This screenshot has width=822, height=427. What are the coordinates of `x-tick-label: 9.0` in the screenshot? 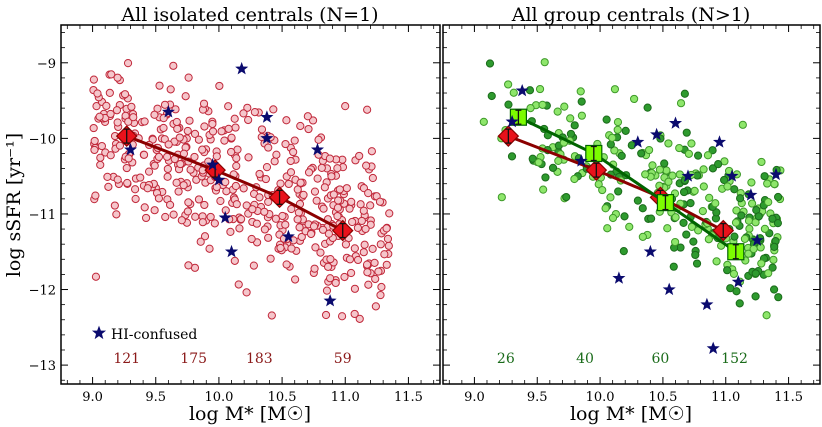 It's located at (92, 397).